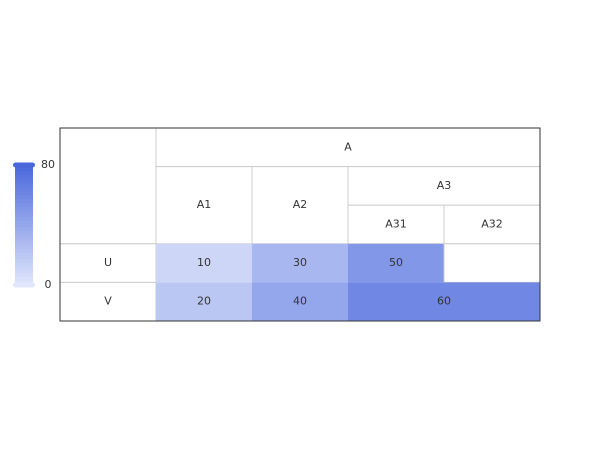  I want to click on cell-label: 20, so click(204, 301).